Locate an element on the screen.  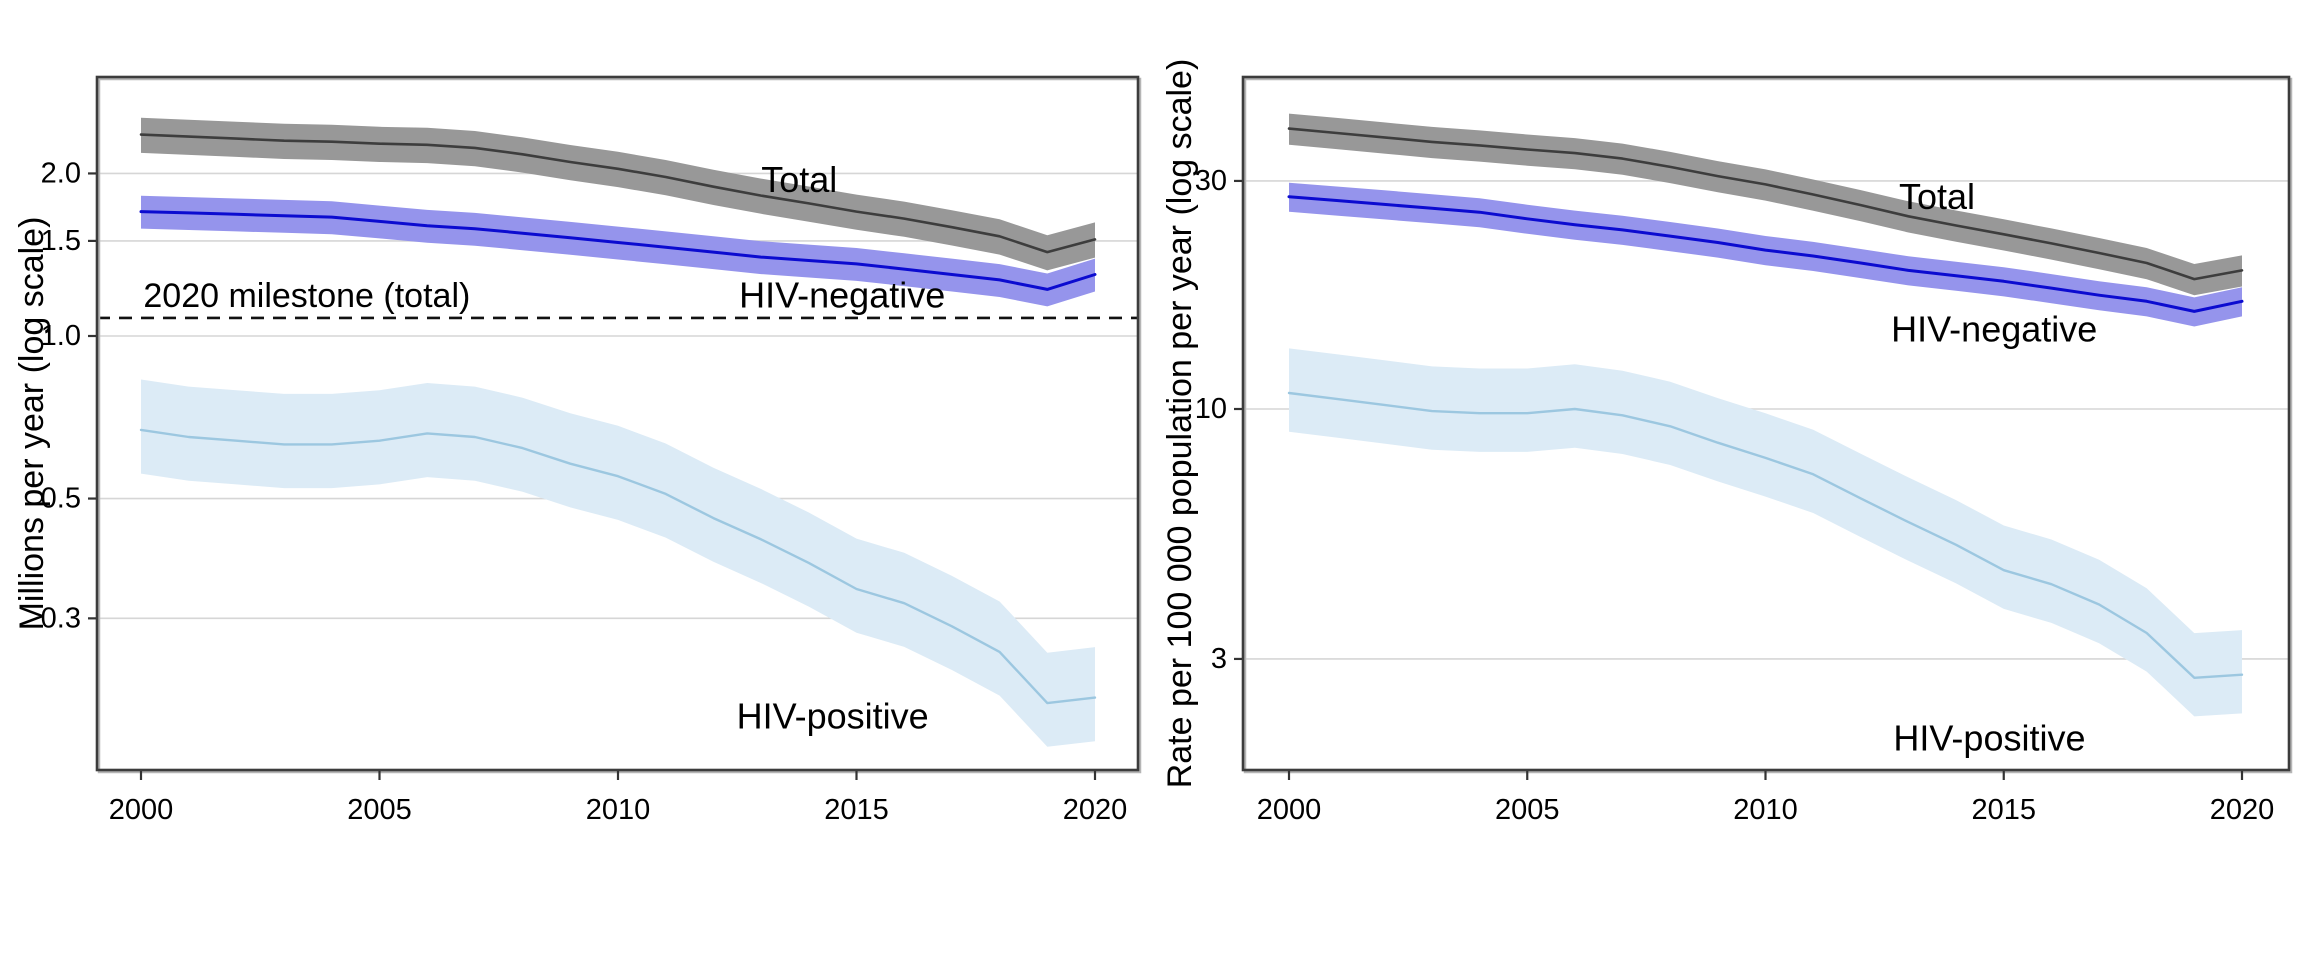
annotation-right-hiv-negative: HIV-negative is located at coordinates (1994, 329).